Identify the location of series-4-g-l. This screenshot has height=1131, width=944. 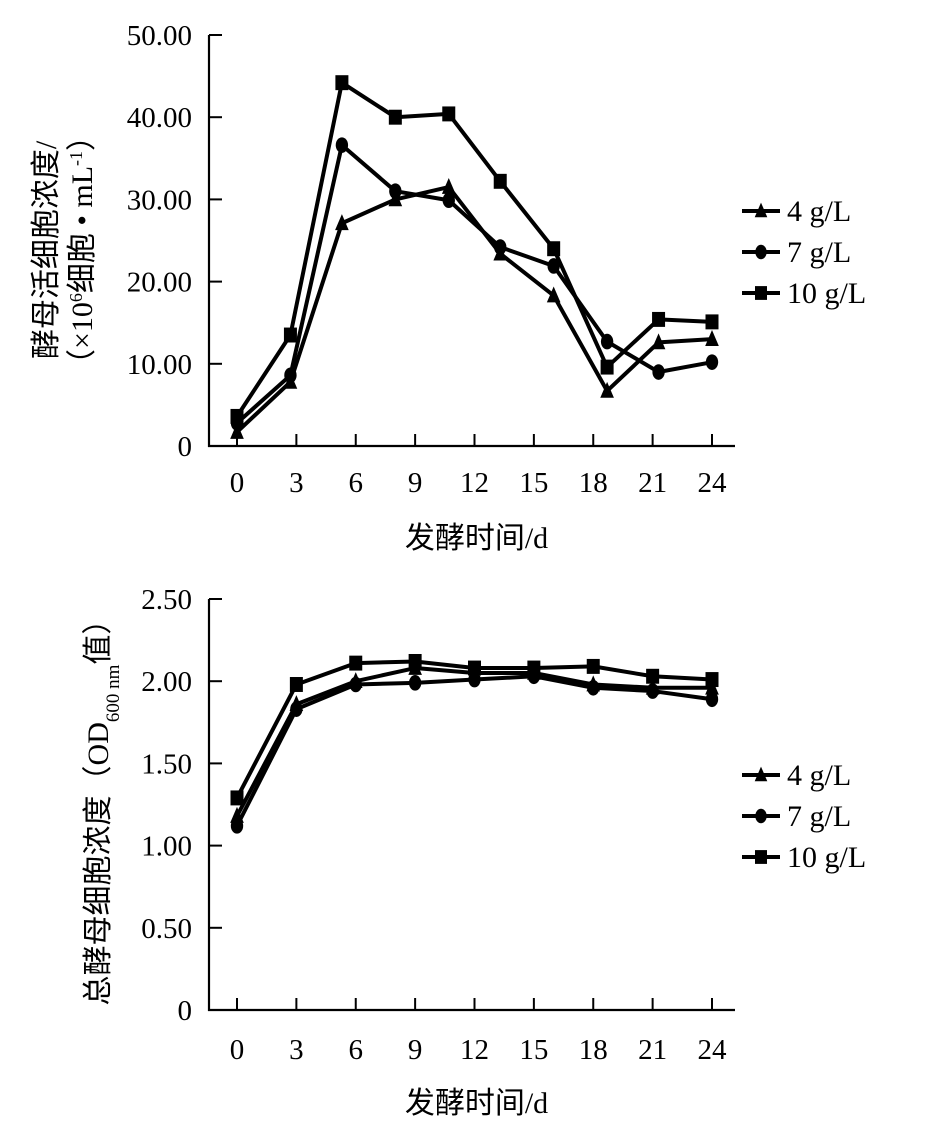
(474, 308).